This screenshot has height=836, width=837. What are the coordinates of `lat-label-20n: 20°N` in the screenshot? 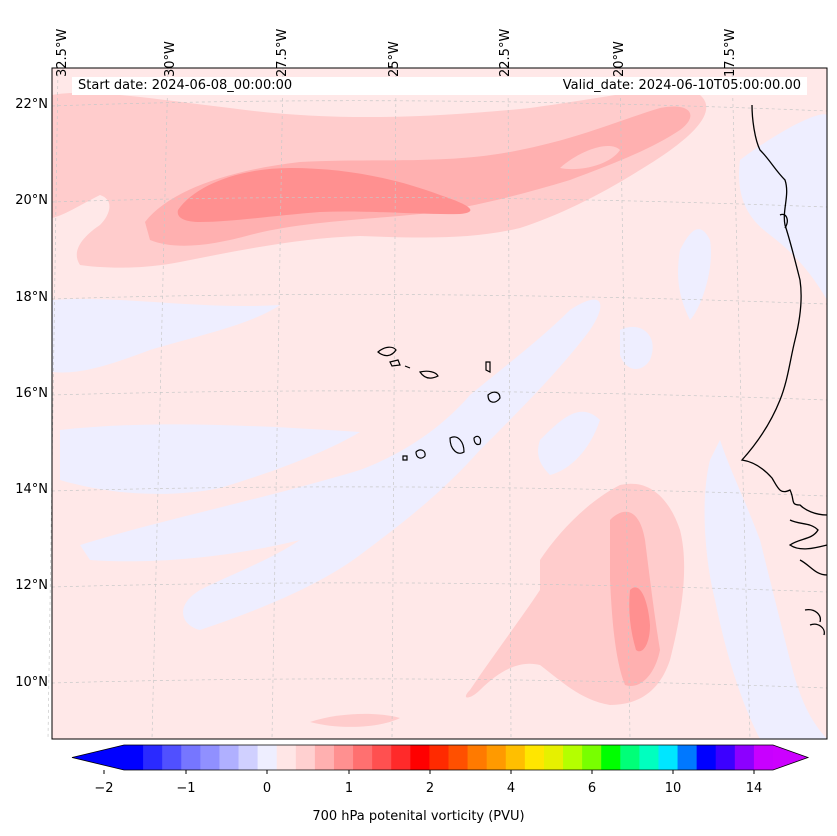 It's located at (31, 200).